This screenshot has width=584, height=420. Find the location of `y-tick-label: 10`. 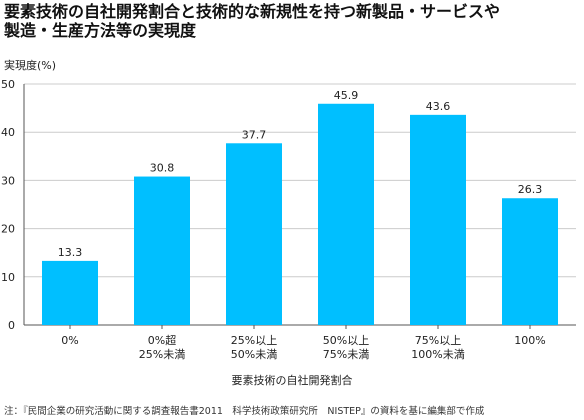

y-tick-label: 10 is located at coordinates (8, 277).